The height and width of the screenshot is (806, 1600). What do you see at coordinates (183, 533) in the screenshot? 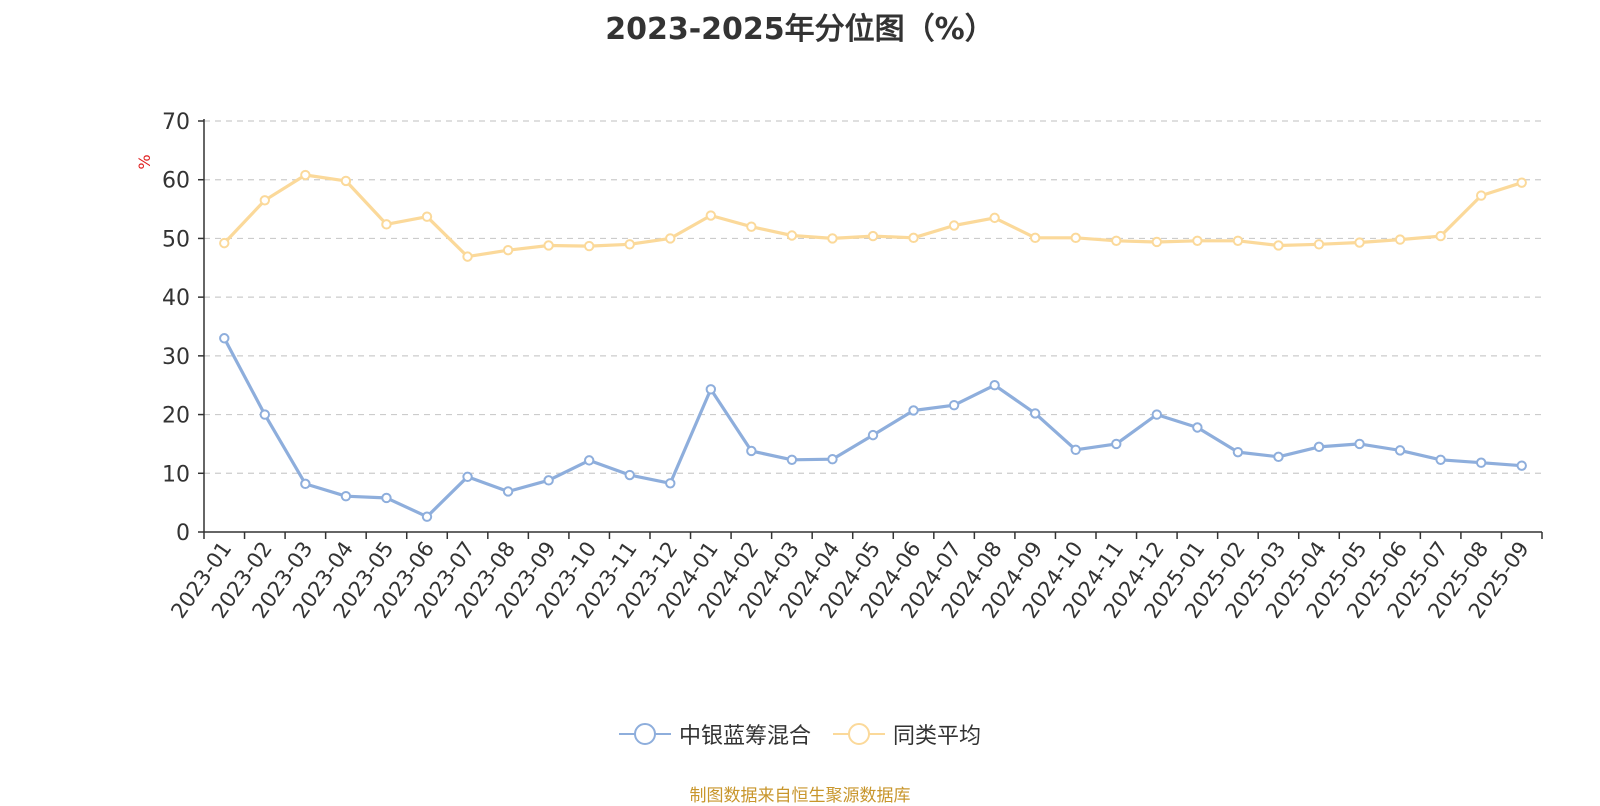
I see `y-tick-label: 0` at bounding box center [183, 533].